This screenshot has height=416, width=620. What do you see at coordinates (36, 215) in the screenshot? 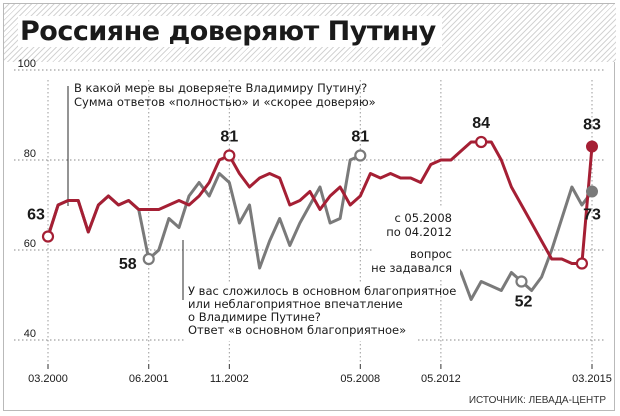
I see `value-label-trust-0: 63` at bounding box center [36, 215].